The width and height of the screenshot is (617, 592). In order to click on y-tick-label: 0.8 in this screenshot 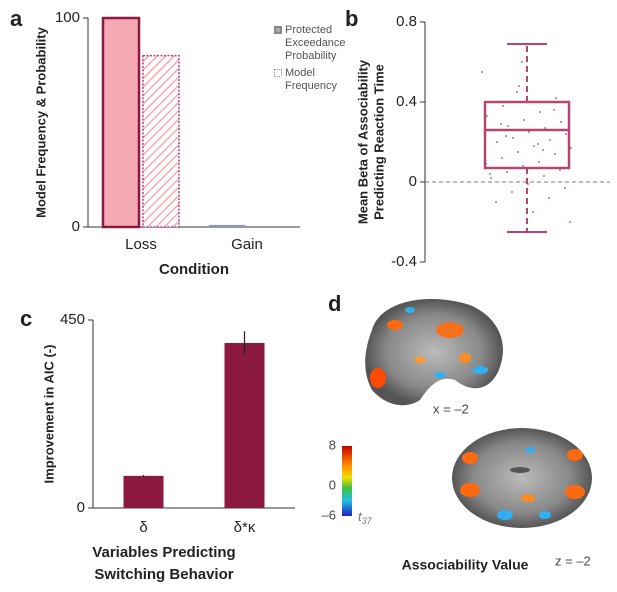, I will do `click(406, 21)`.